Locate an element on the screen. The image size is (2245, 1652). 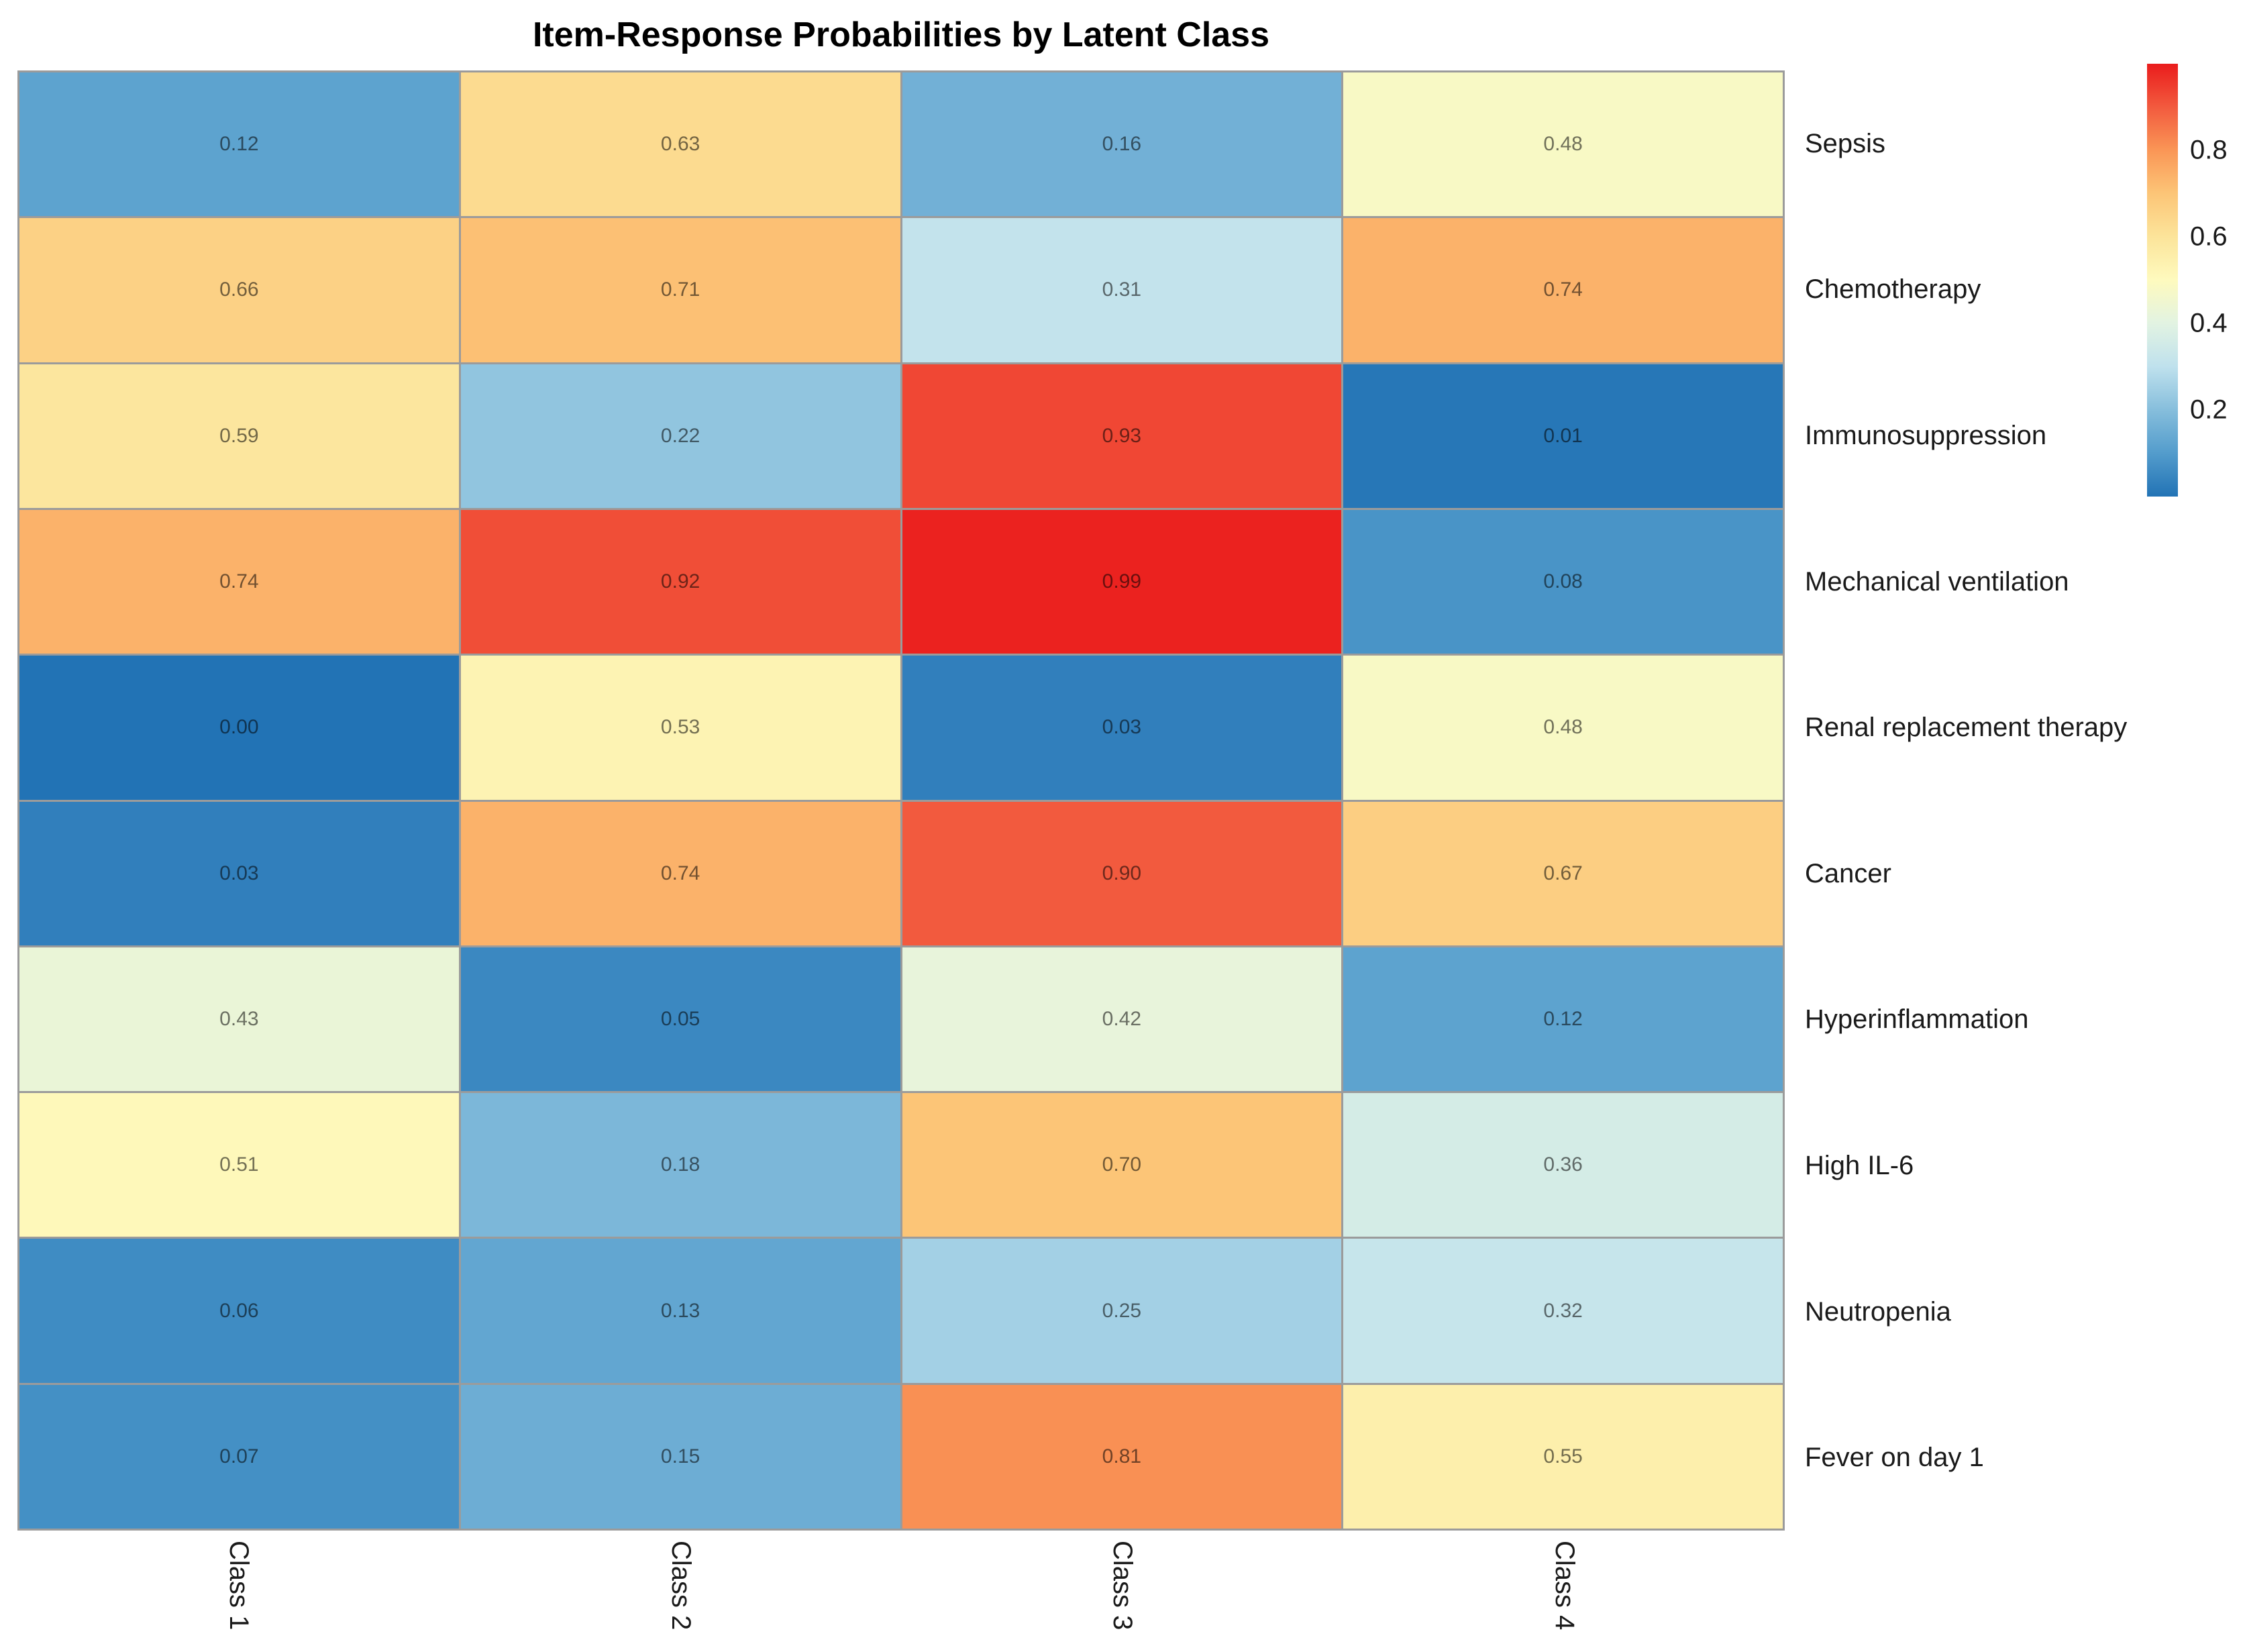
cell-value: 0.25 is located at coordinates (1122, 1310).